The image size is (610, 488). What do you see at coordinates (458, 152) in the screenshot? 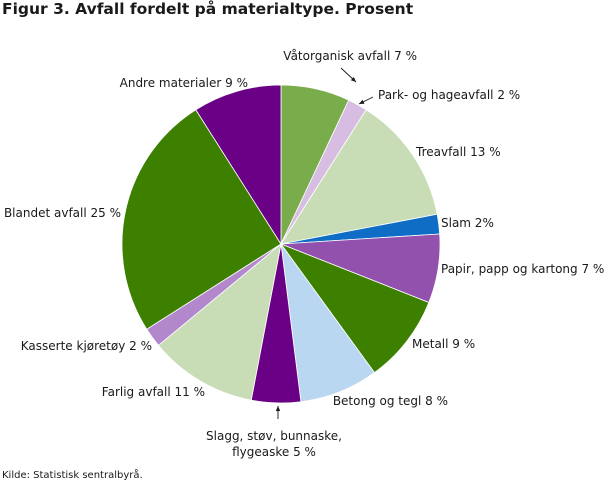
I see `slice-label-treavfall: Treavfall 13 %` at bounding box center [458, 152].